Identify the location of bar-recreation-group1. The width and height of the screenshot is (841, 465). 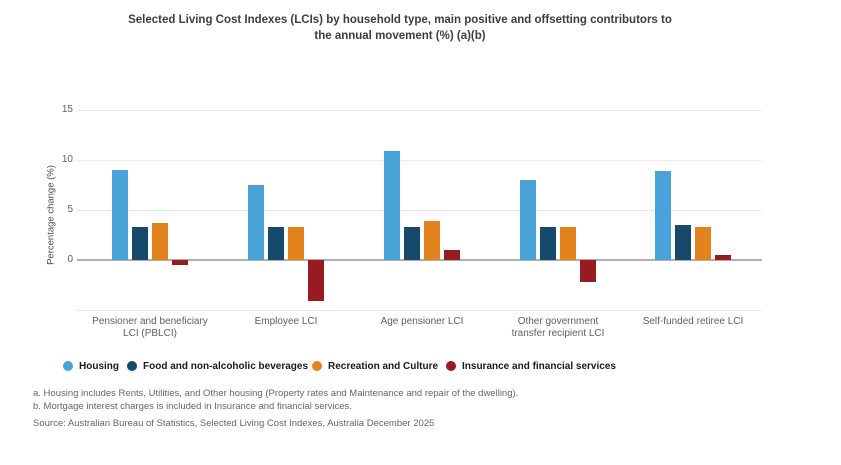
(160, 241).